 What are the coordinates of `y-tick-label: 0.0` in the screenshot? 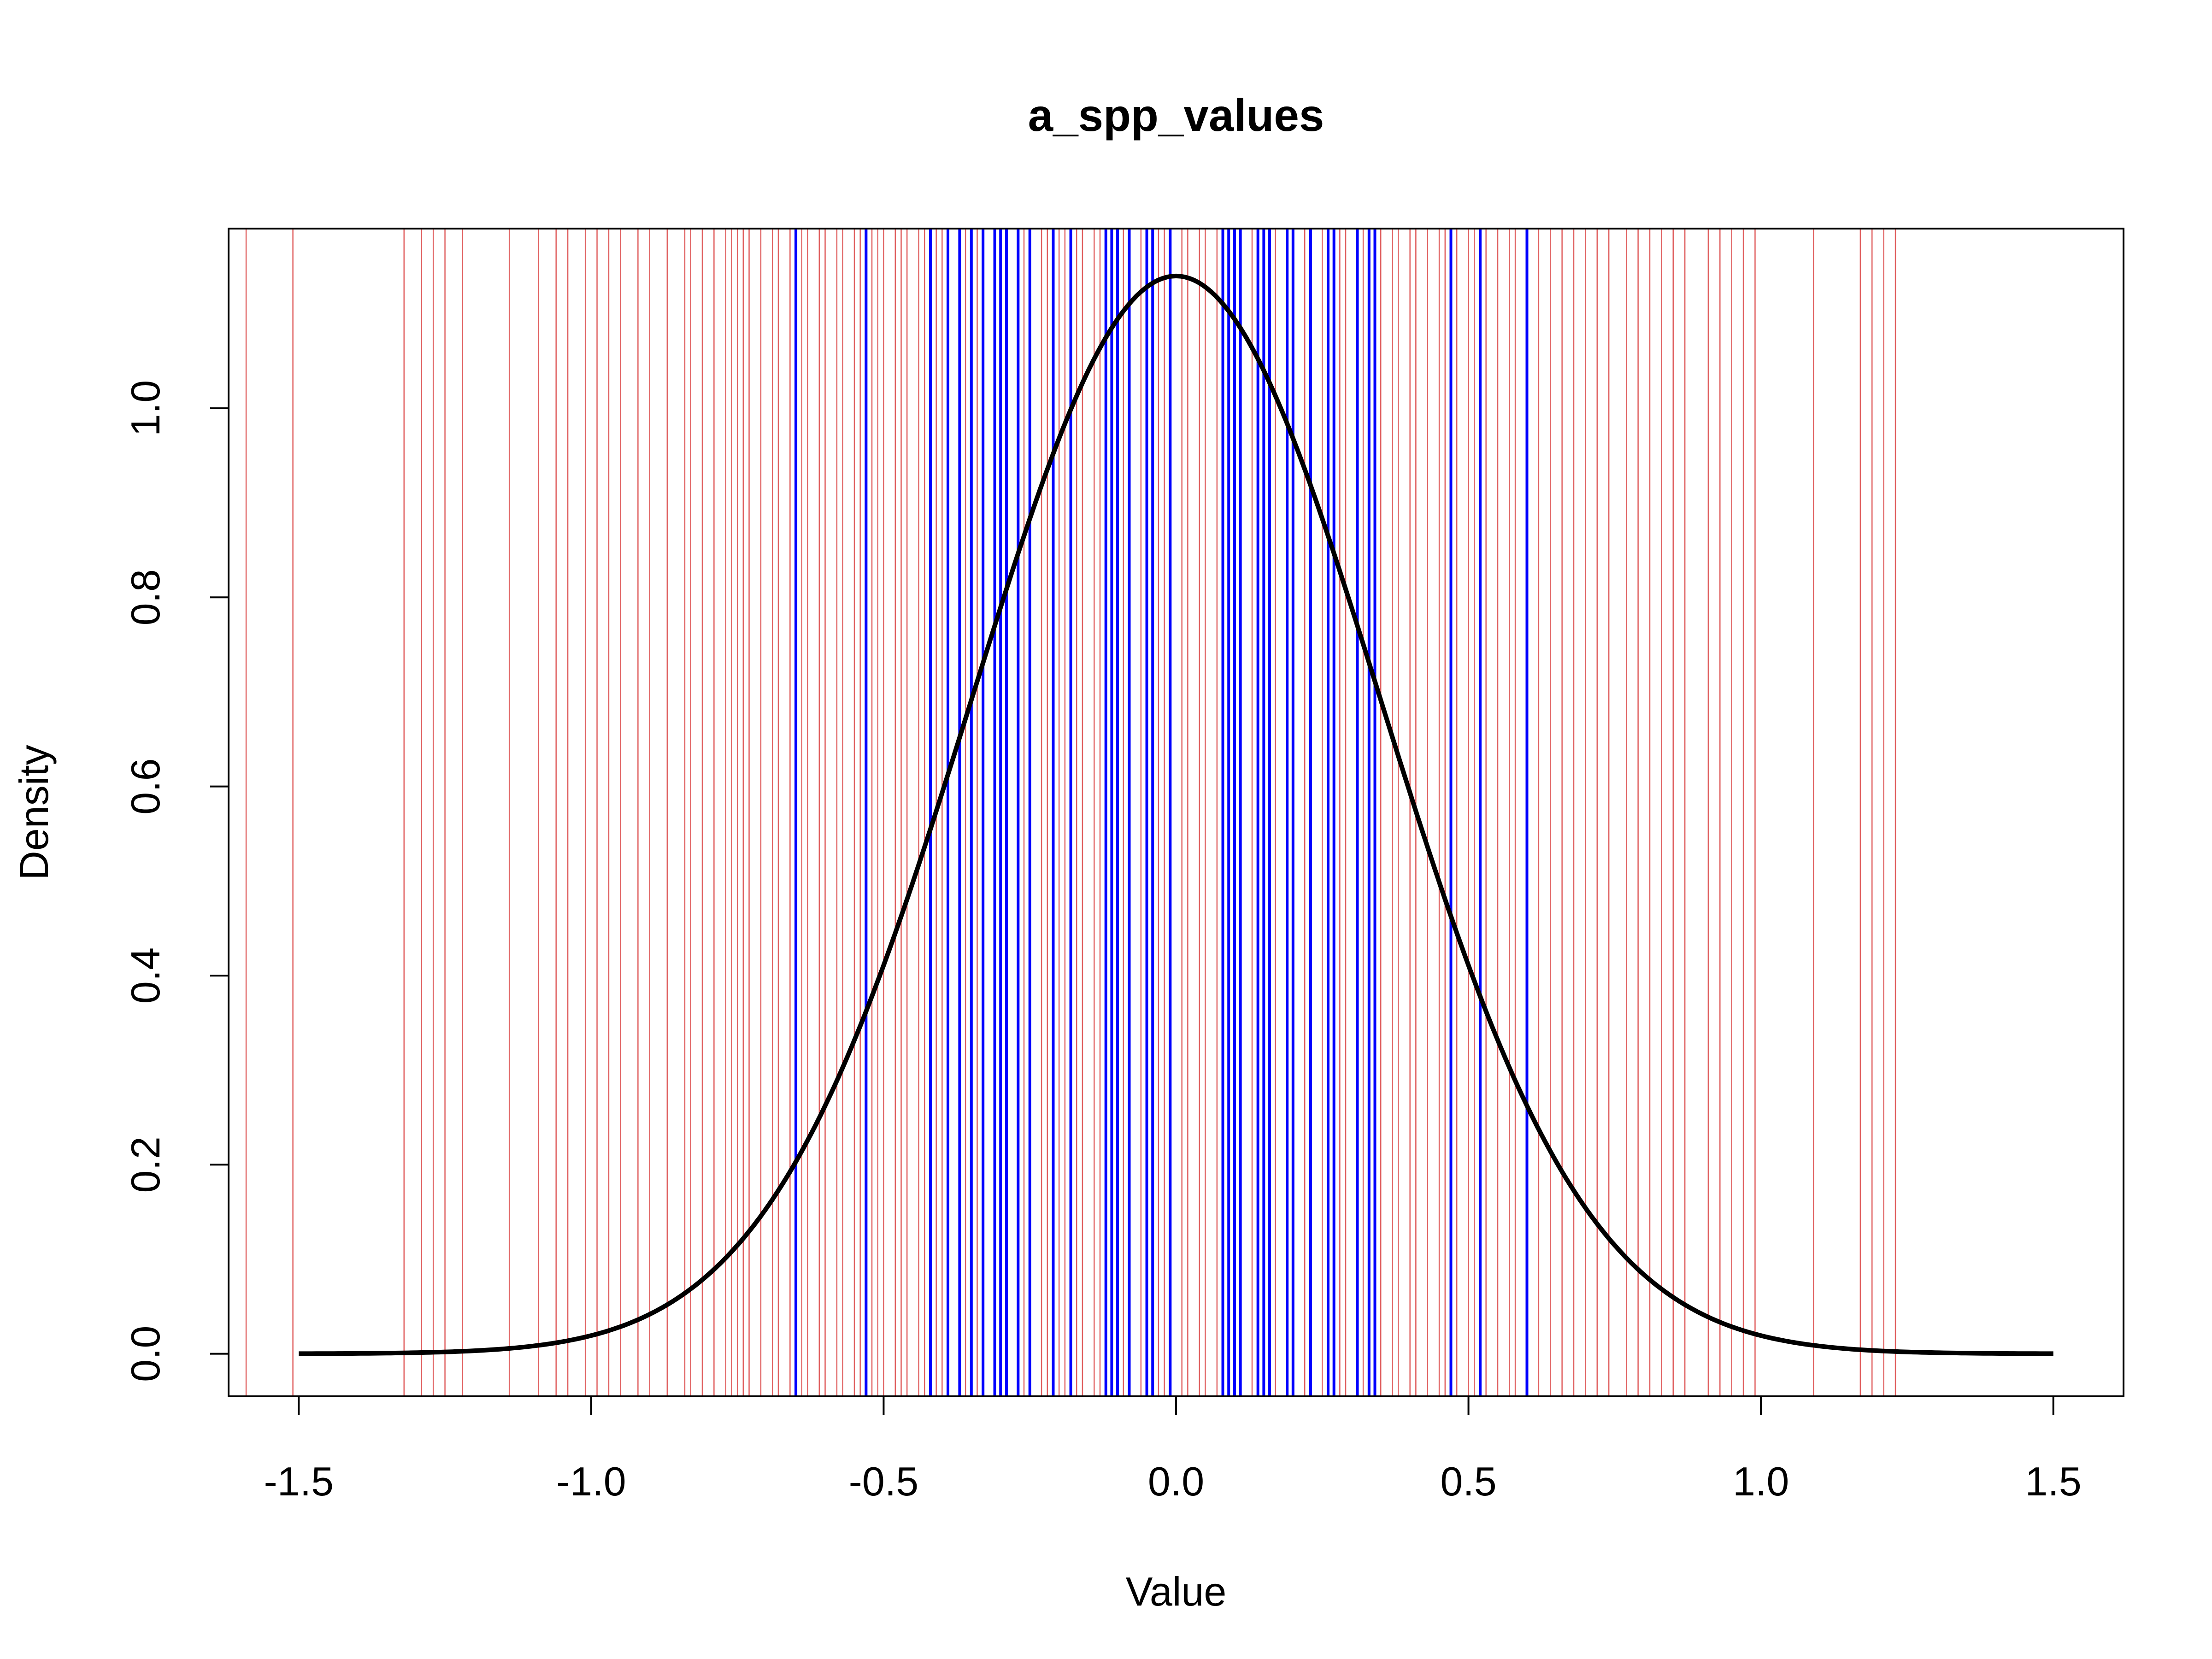 It's located at (145, 1353).